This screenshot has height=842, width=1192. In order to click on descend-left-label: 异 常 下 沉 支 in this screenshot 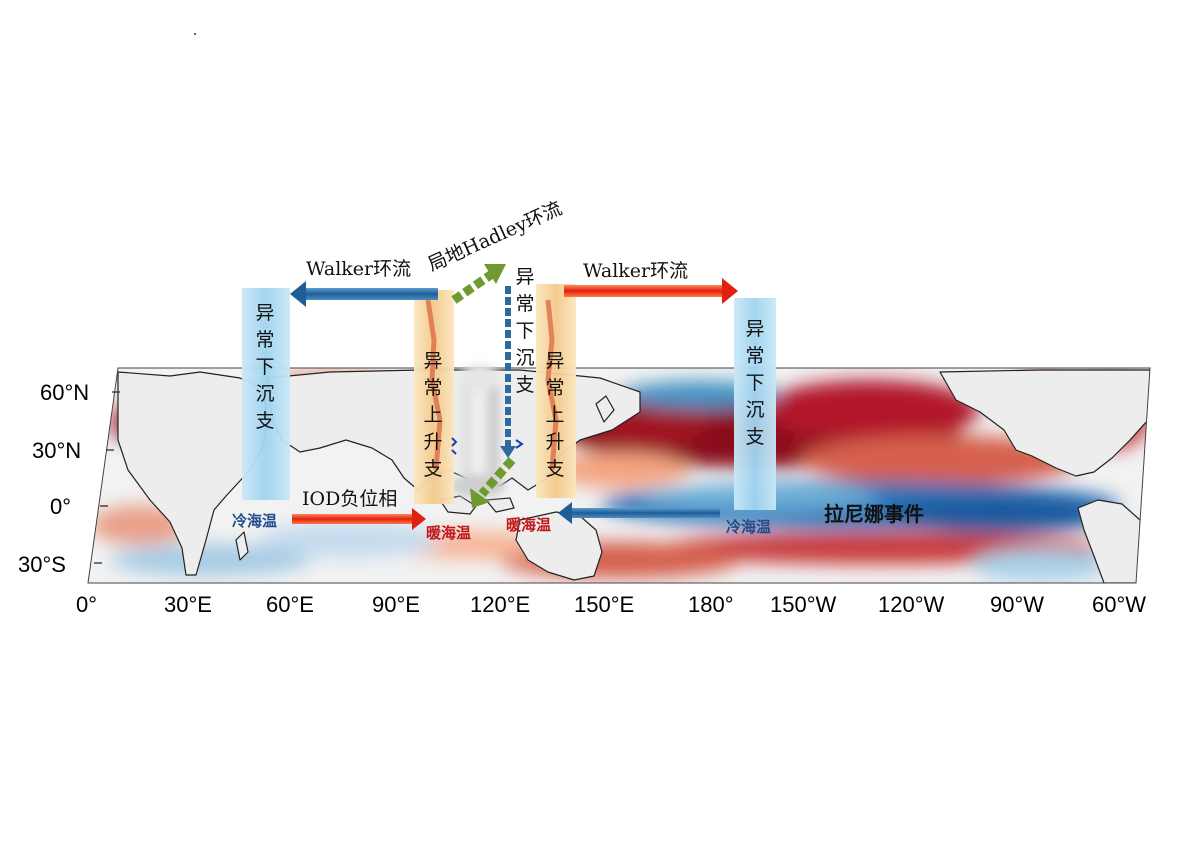, I will do `click(265, 367)`.